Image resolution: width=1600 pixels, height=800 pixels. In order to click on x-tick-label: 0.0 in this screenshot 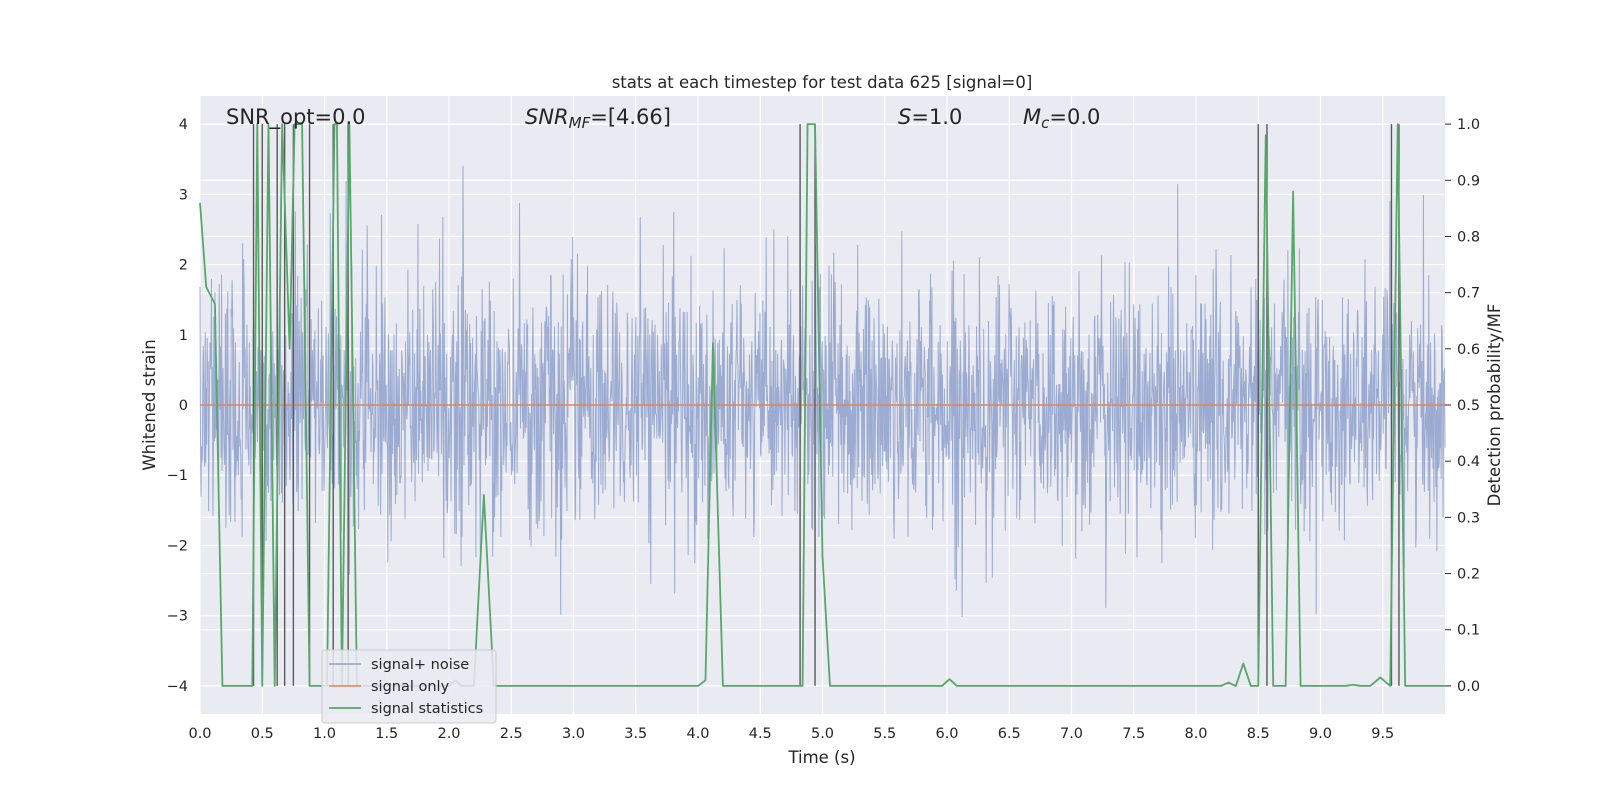, I will do `click(199, 734)`.